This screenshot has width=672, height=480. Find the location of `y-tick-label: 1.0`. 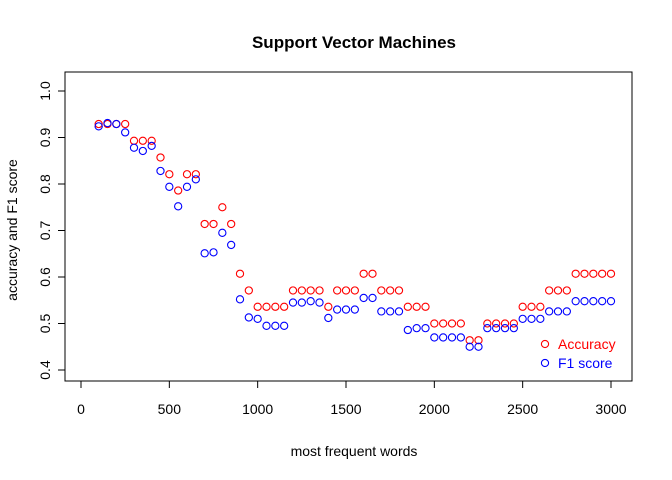

y-tick-label: 1.0 is located at coordinates (45, 91).